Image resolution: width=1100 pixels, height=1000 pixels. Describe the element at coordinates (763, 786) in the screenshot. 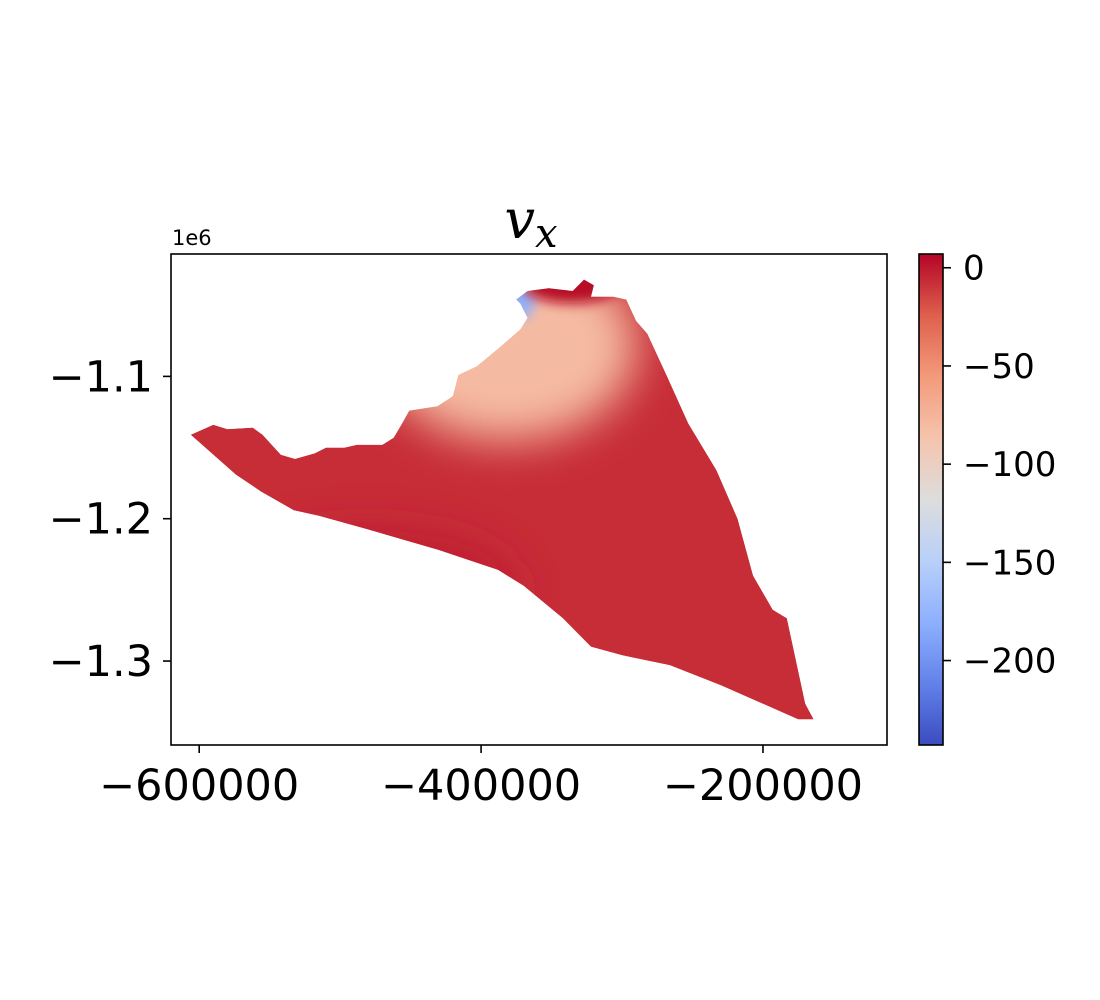

I see `x-tick-label: −200000` at that location.